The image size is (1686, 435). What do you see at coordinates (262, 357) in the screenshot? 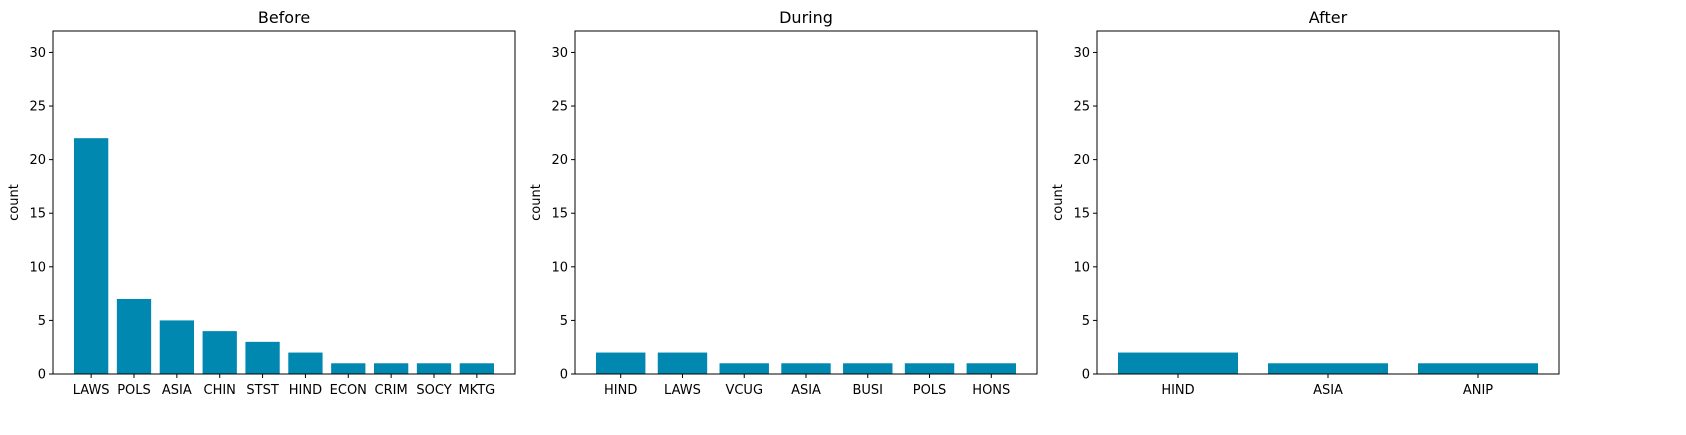
I see `bar-stst` at bounding box center [262, 357].